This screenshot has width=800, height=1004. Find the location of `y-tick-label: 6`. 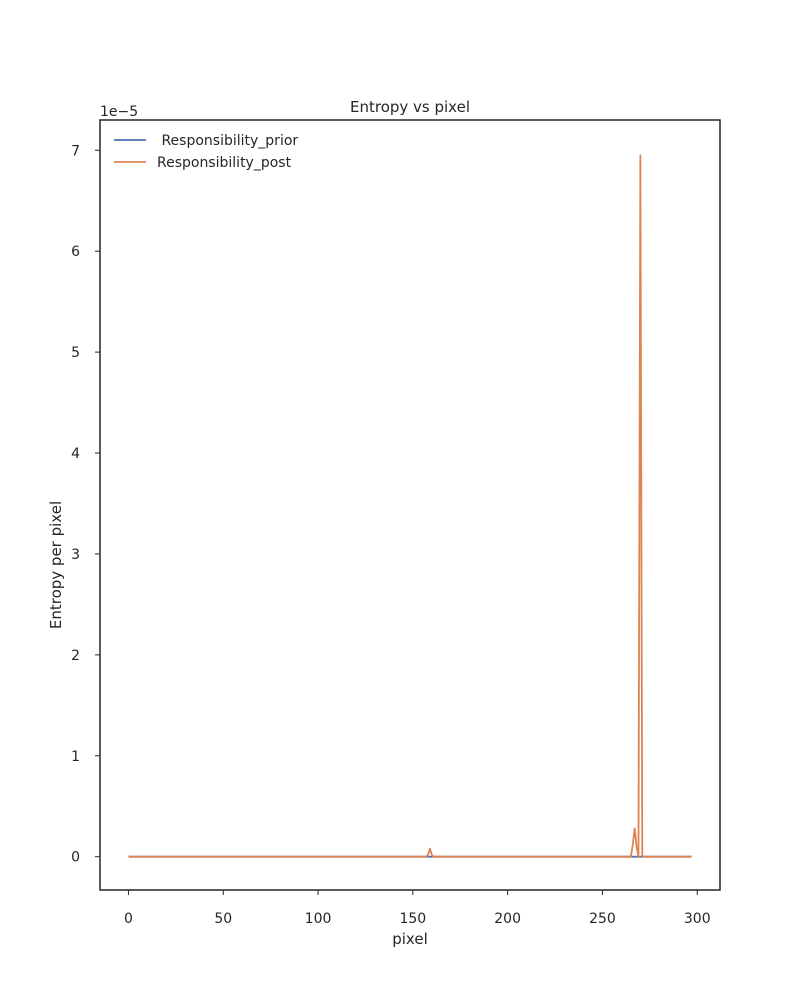

y-tick-label: 6 is located at coordinates (75, 252).